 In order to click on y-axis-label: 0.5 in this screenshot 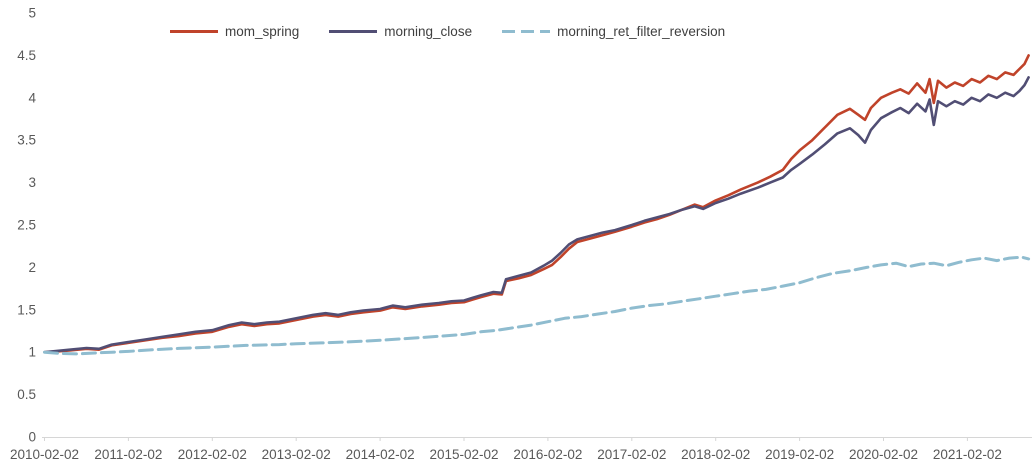, I will do `click(26, 394)`.